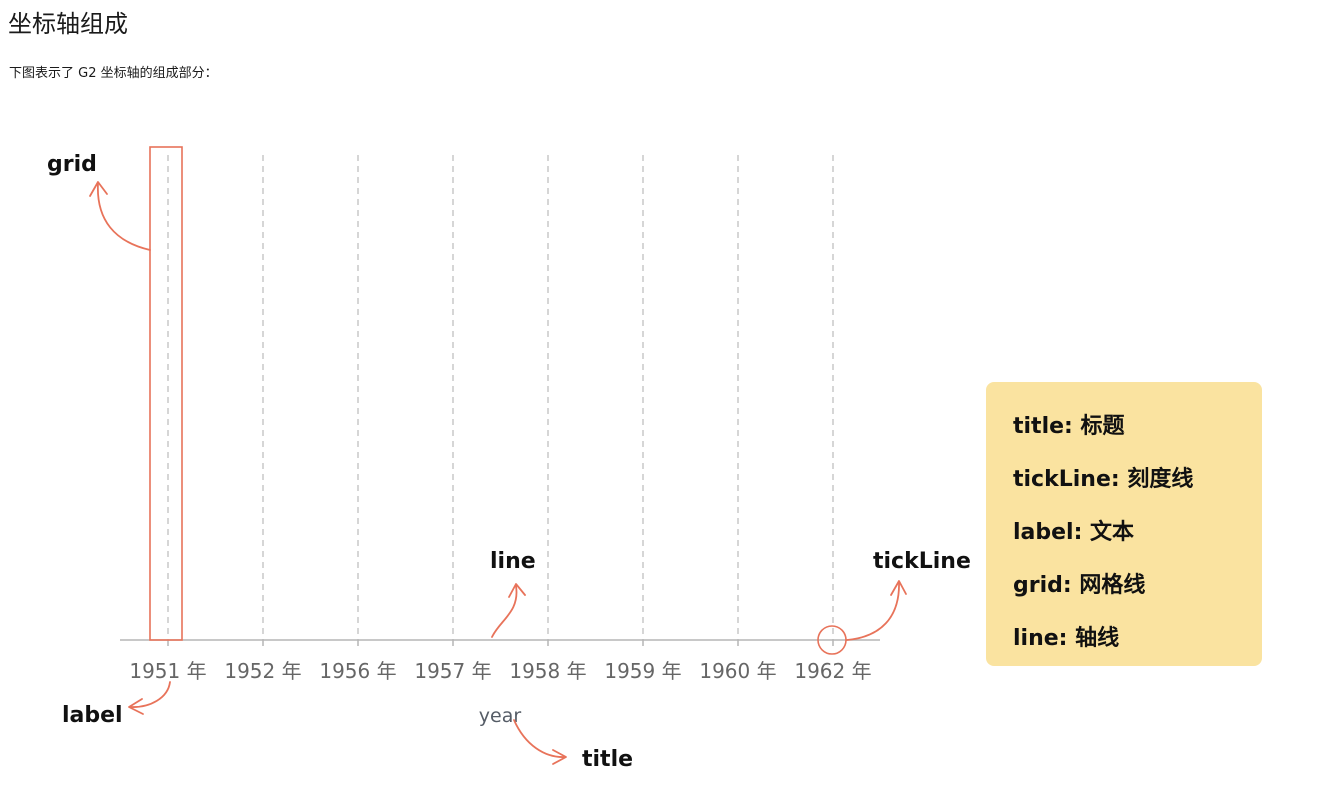 This screenshot has width=1322, height=792. I want to click on legend-item-grid: grid: 网格线, so click(1079, 585).